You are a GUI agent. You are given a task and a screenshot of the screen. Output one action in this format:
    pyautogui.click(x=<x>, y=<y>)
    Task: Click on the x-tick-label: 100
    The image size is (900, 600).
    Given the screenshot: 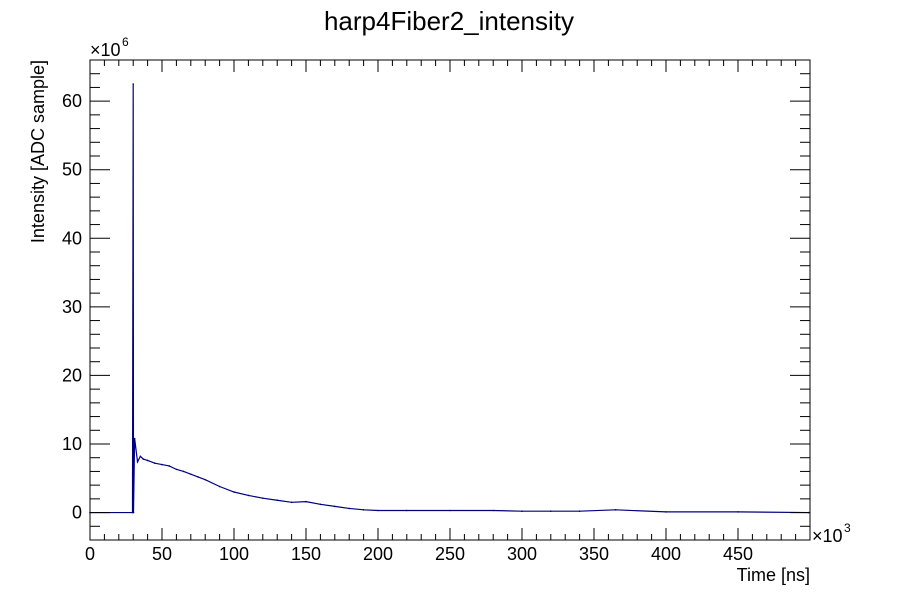 What is the action you would take?
    pyautogui.click(x=234, y=554)
    